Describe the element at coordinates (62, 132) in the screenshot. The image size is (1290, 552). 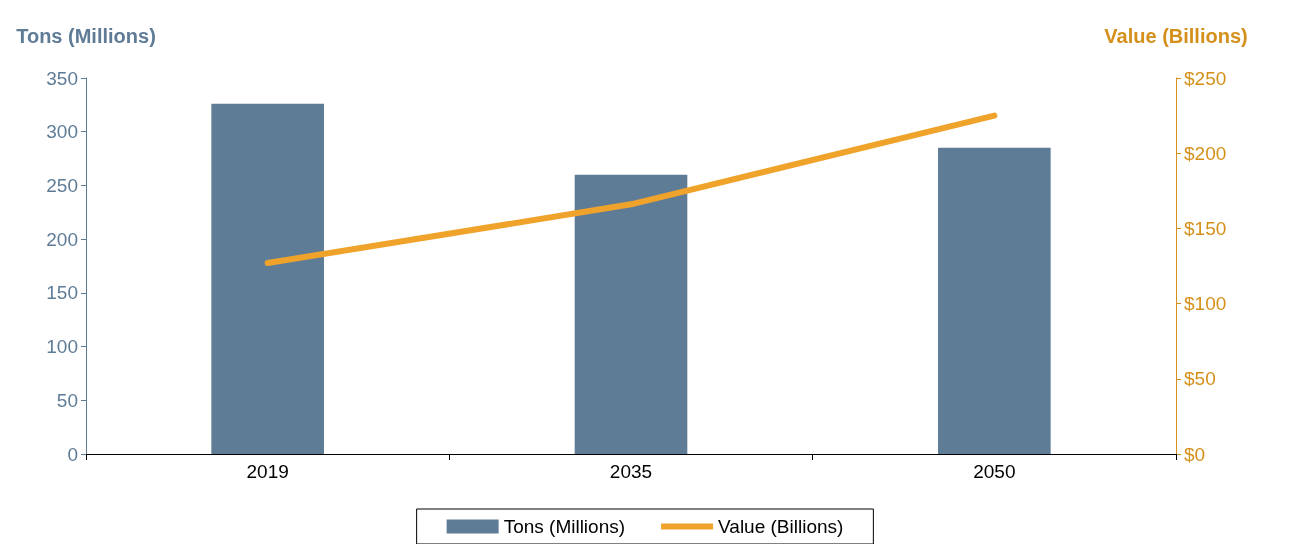
I see `y-tick-label: 300` at that location.